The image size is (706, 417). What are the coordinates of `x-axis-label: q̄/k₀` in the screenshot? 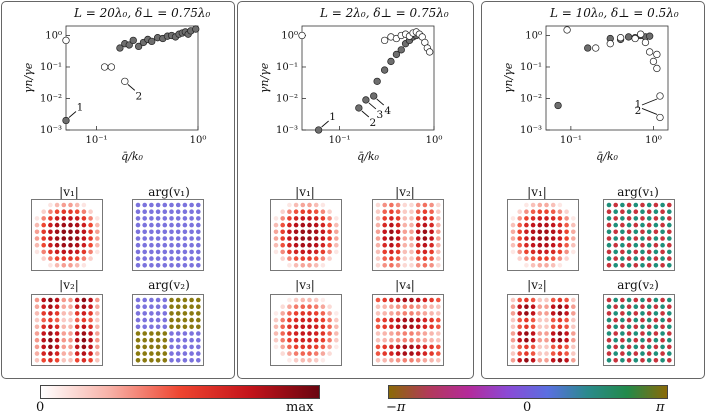 It's located at (607, 156).